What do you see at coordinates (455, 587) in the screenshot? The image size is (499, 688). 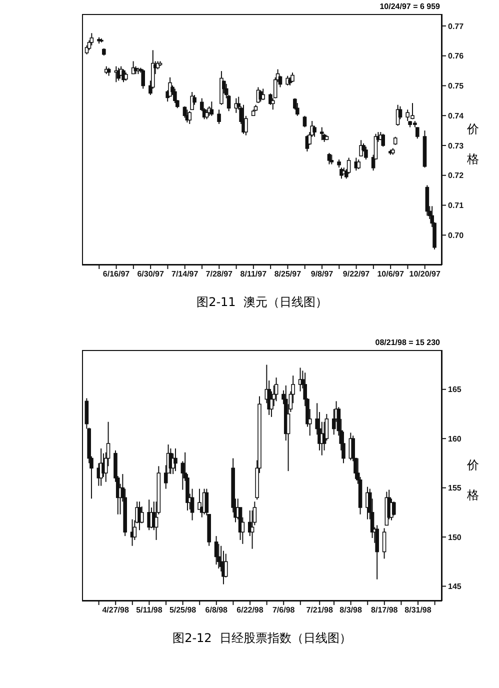 I see `y-tick-label: 145` at bounding box center [455, 587].